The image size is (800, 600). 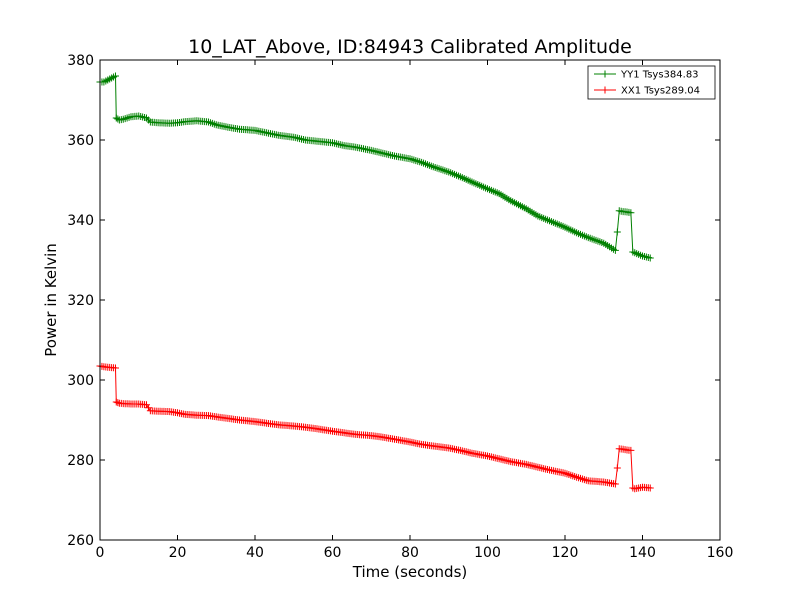 What do you see at coordinates (100, 553) in the screenshot?
I see `x-tick-label: 0` at bounding box center [100, 553].